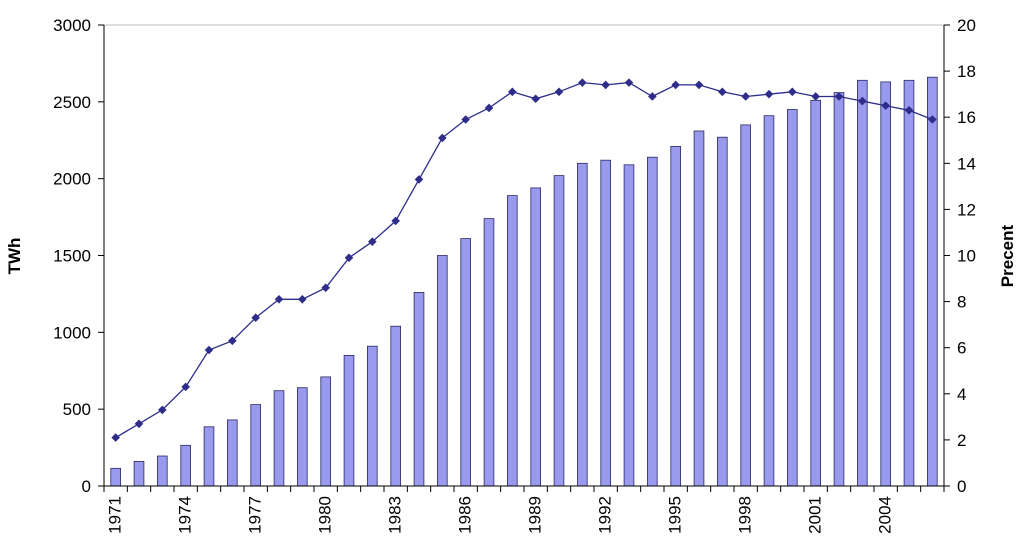  I want to click on y2-tick-label: 8, so click(961, 302).